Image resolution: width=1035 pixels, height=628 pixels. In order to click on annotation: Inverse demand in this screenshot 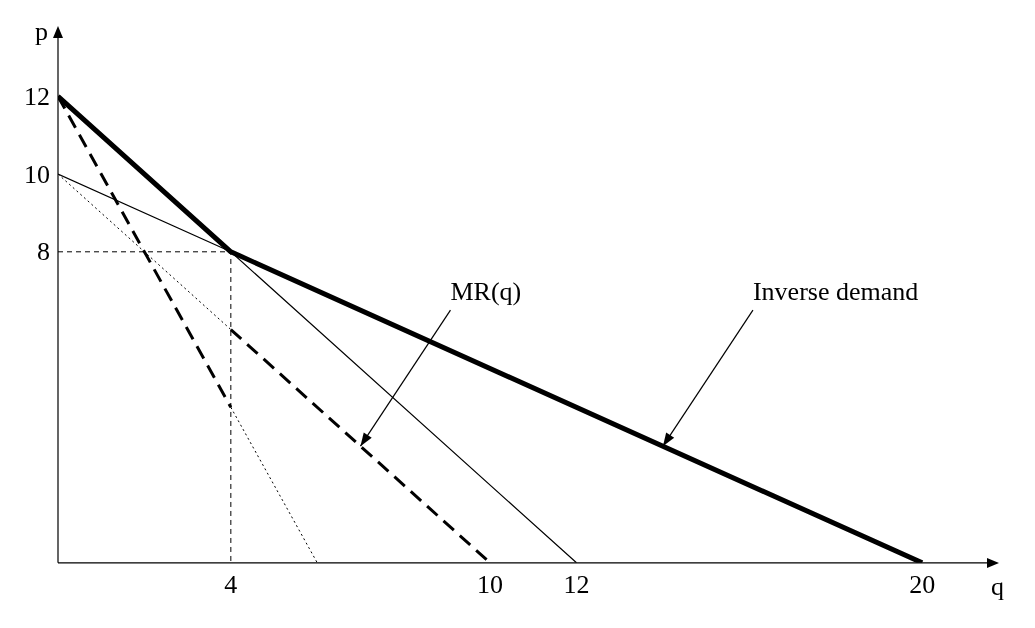, I will do `click(835, 292)`.